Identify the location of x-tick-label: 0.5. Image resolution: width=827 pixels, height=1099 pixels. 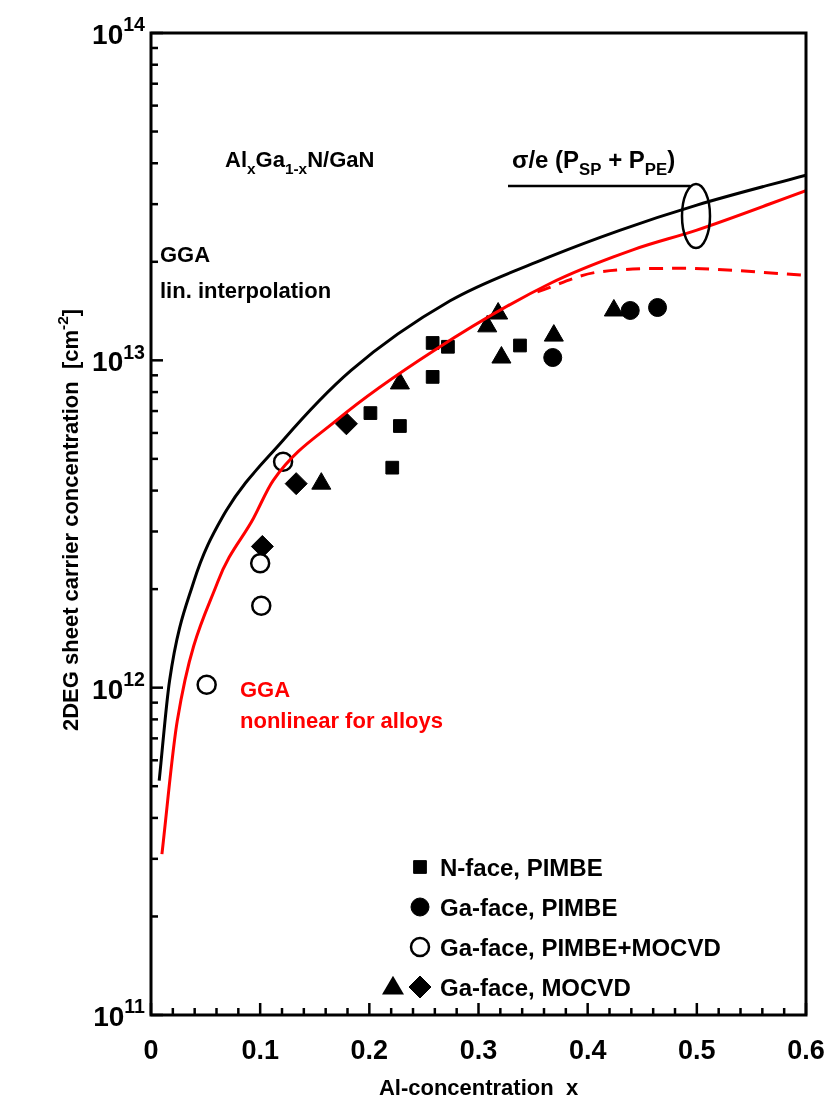
(697, 1050).